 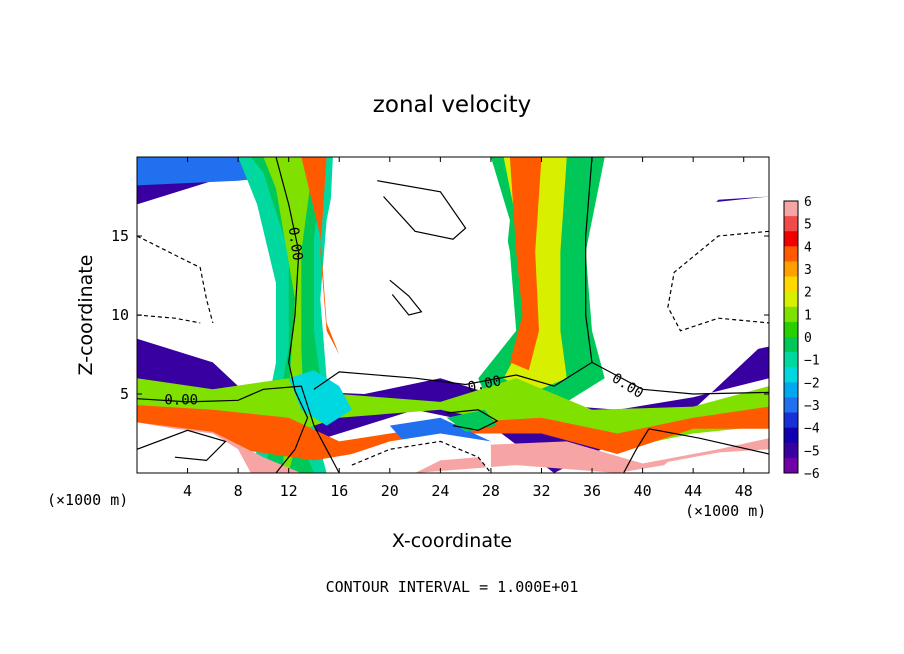 What do you see at coordinates (643, 491) in the screenshot?
I see `x-tick-label: 40` at bounding box center [643, 491].